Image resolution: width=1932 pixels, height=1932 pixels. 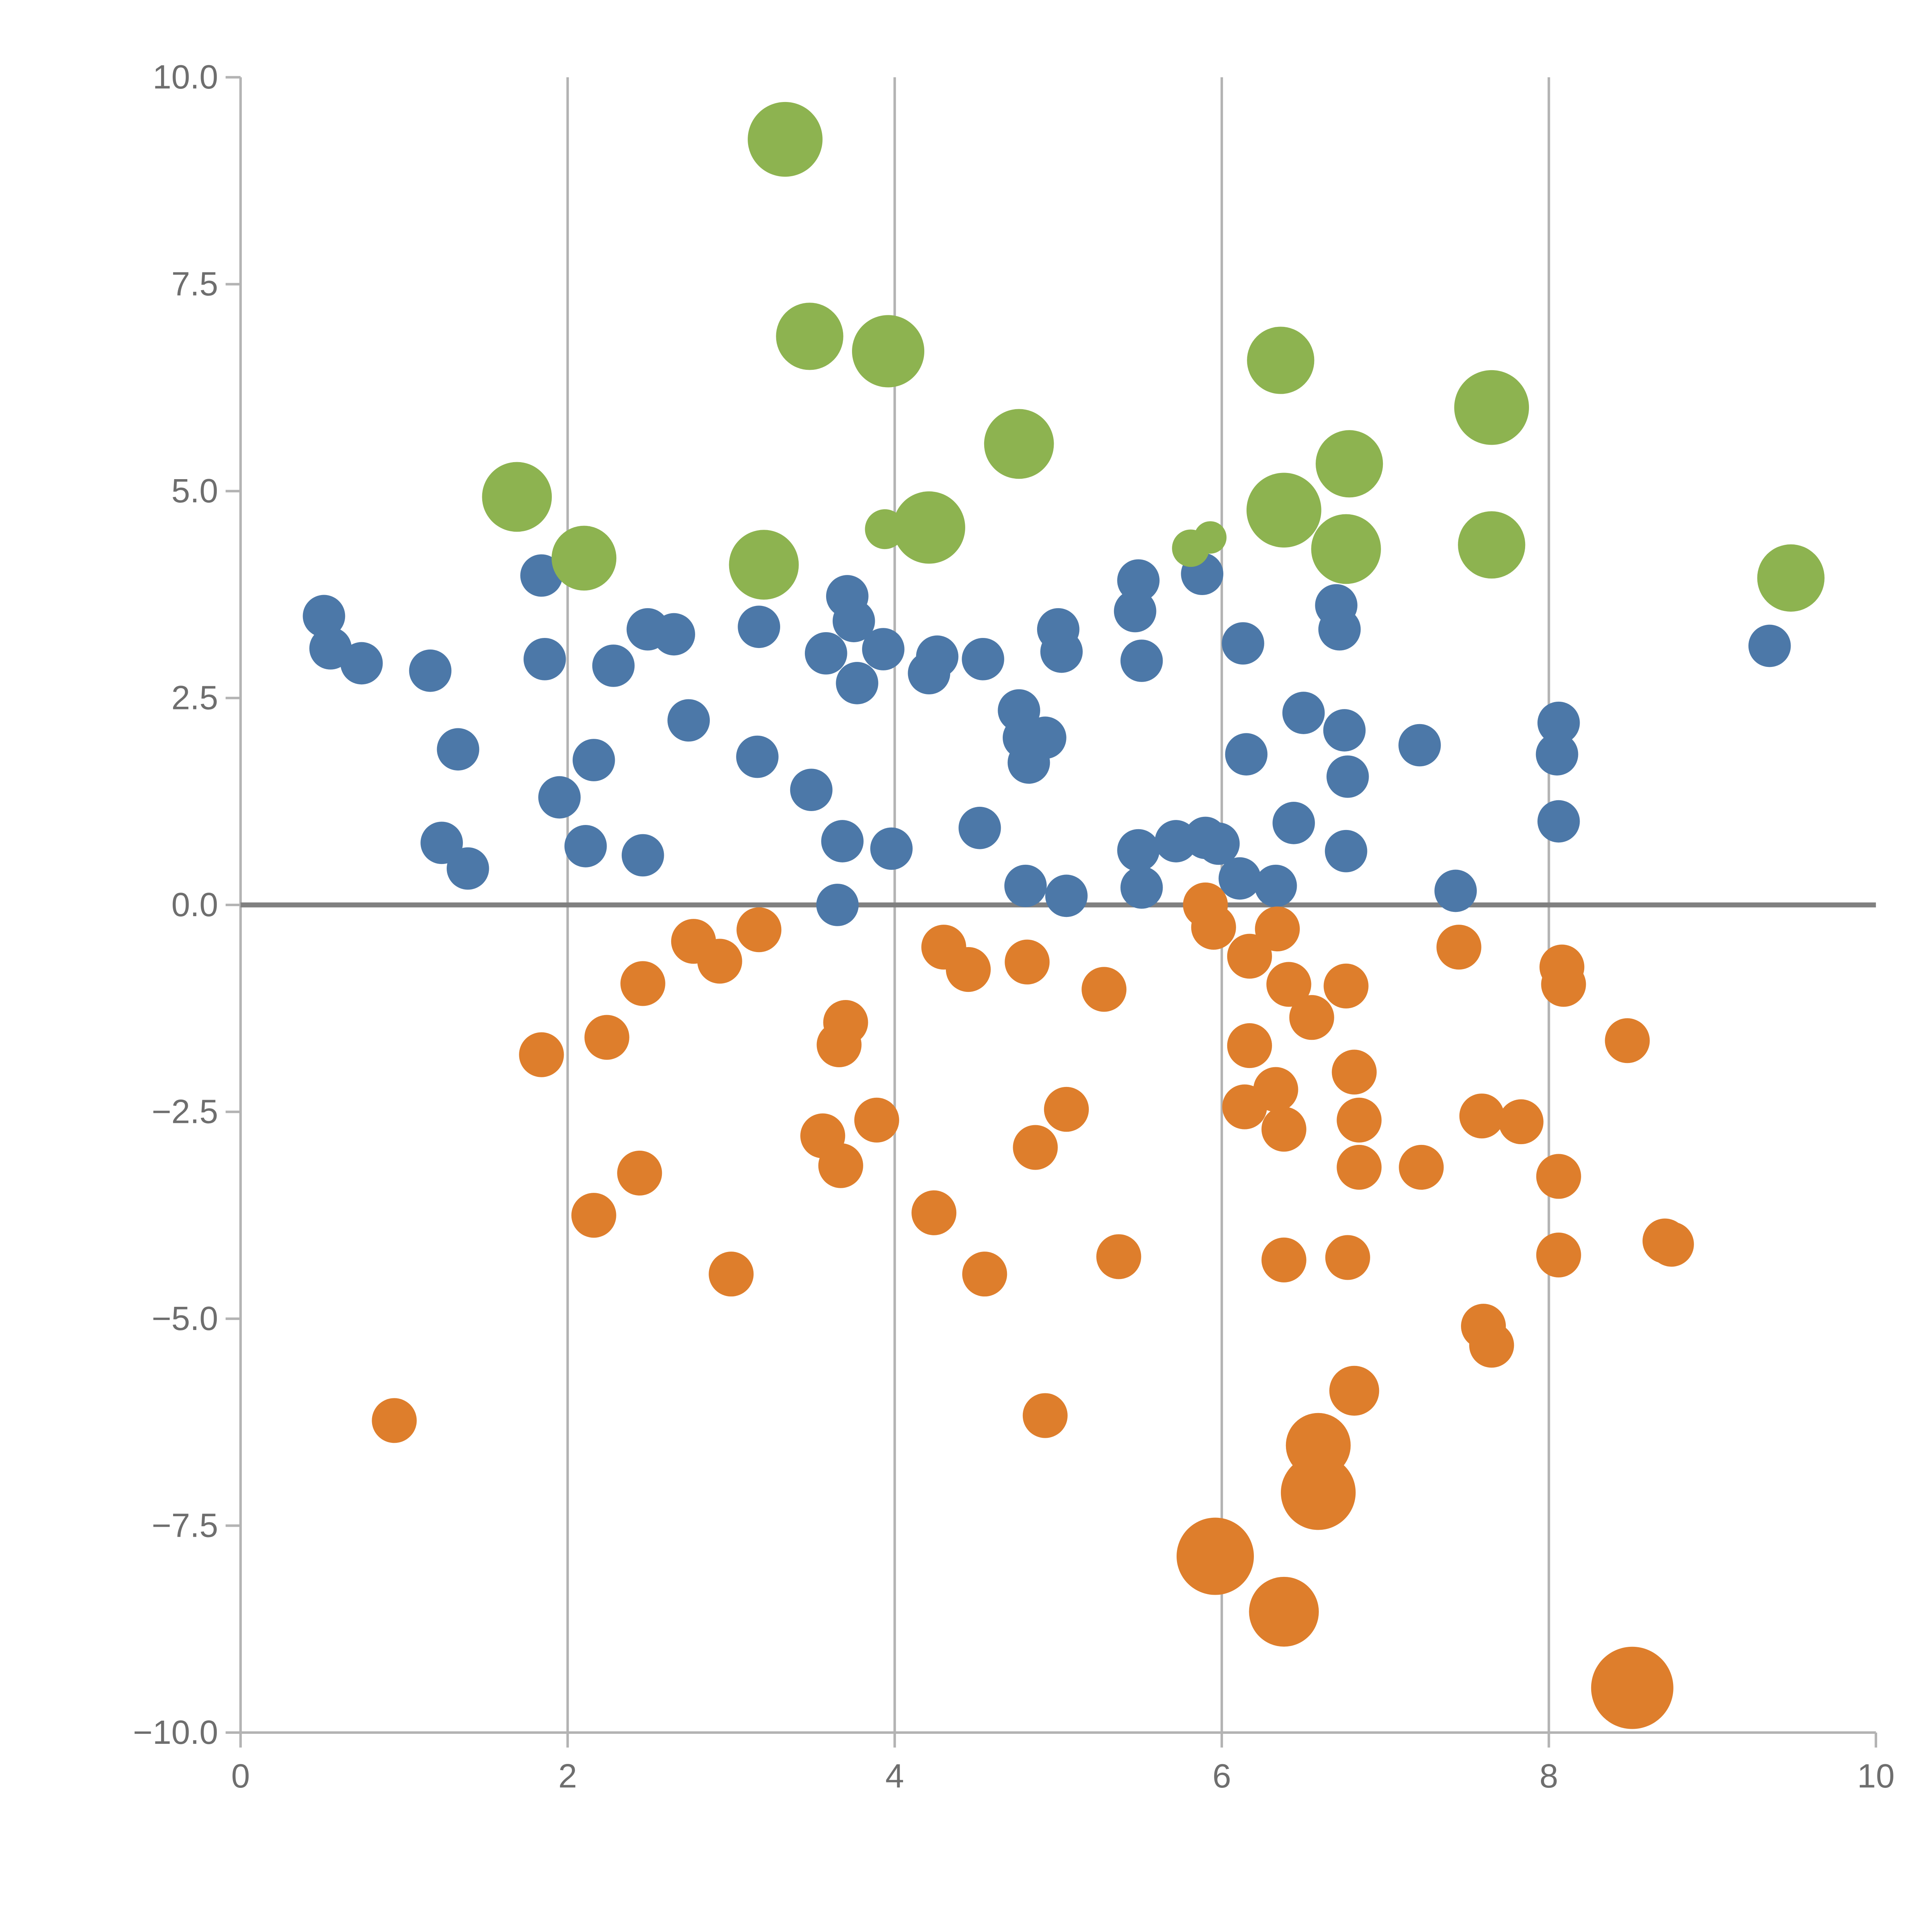 What do you see at coordinates (894, 1776) in the screenshot?
I see `x-tick-label: 4` at bounding box center [894, 1776].